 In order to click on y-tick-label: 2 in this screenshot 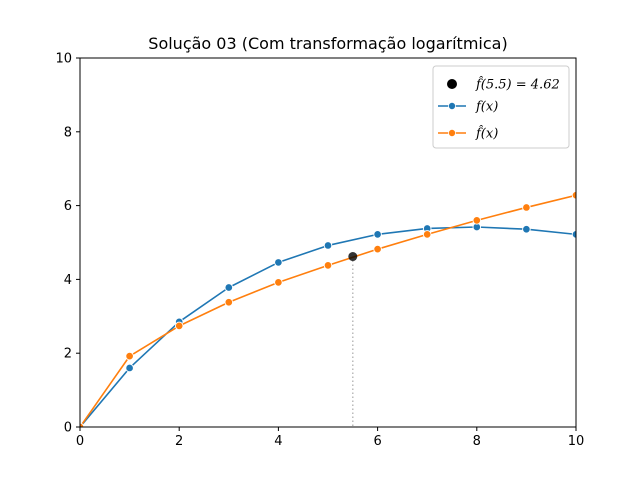, I will do `click(68, 354)`.